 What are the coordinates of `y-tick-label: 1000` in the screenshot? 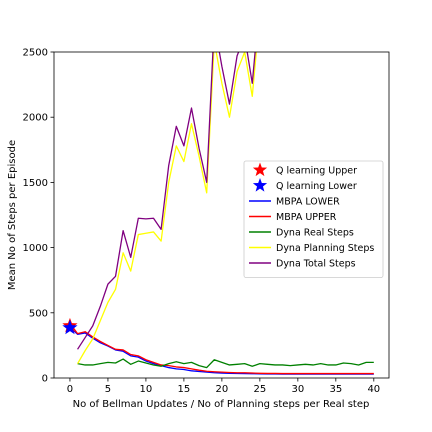 It's located at (35, 248).